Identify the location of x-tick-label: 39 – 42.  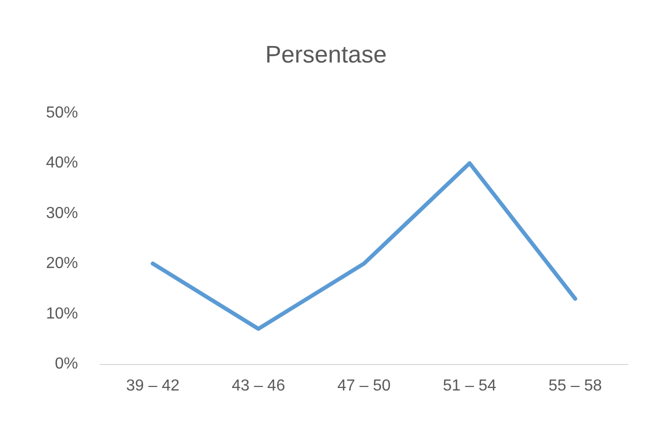
(153, 386).